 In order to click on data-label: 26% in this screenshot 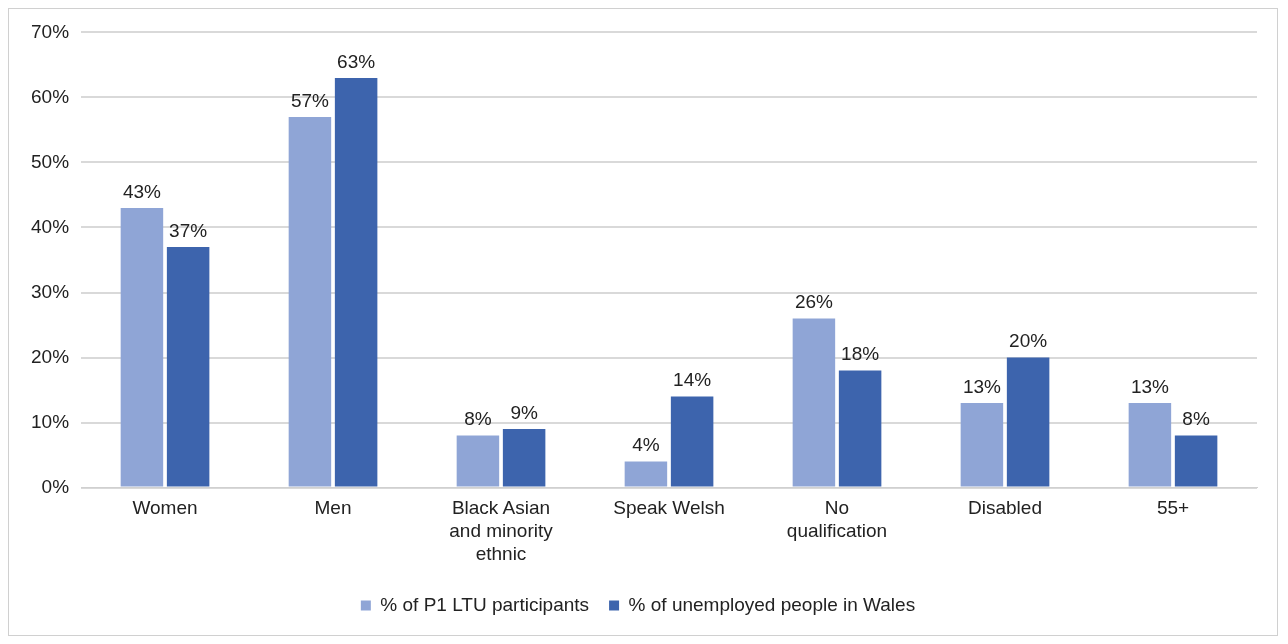, I will do `click(814, 302)`.